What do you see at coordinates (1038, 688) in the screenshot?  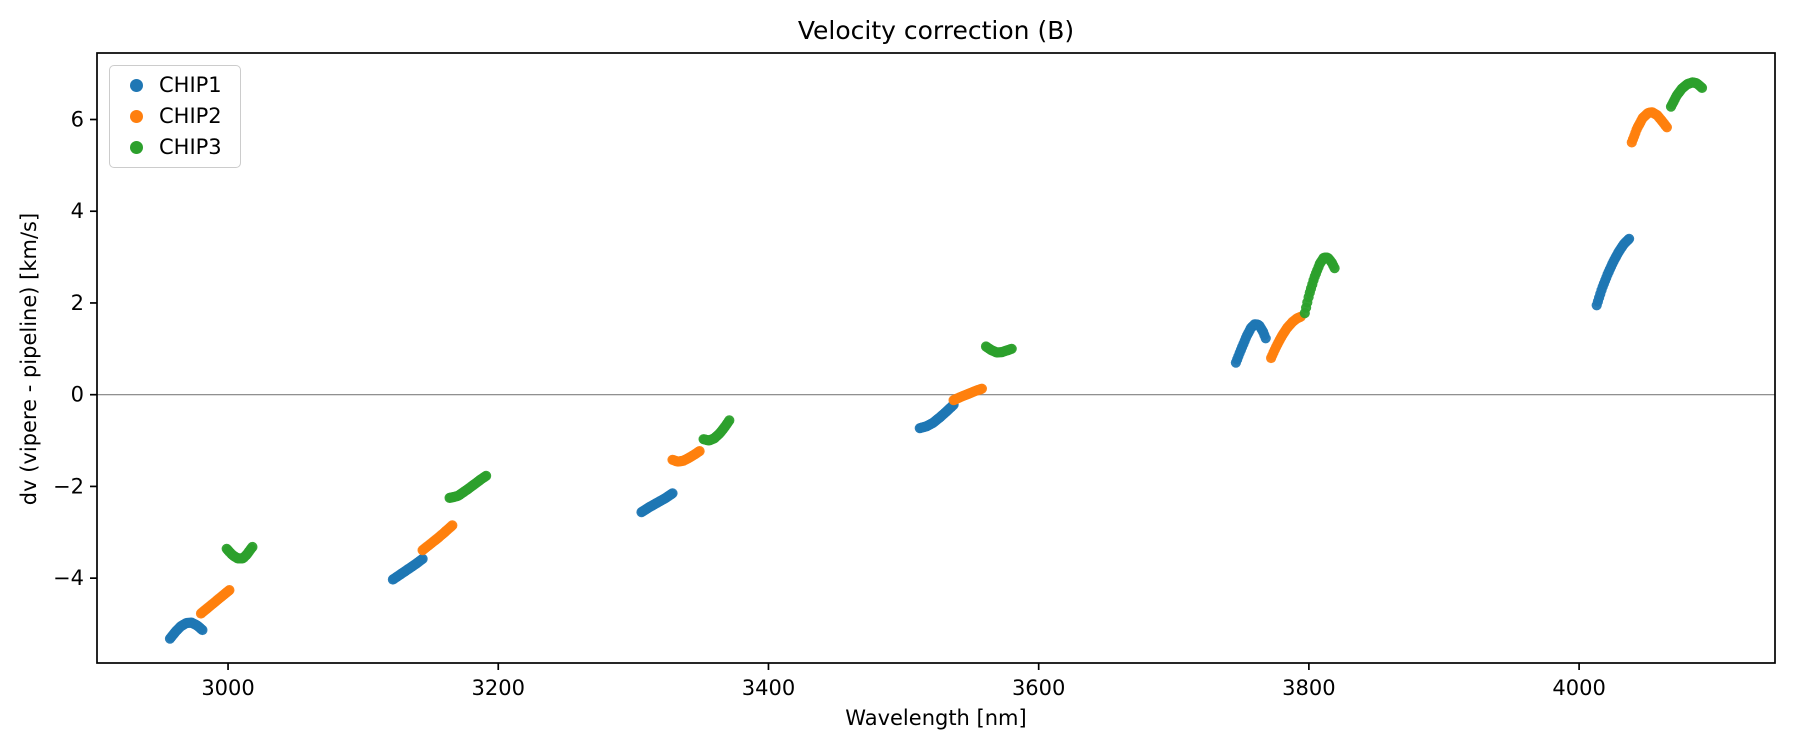 I see `x-tick-label: 3600` at bounding box center [1038, 688].